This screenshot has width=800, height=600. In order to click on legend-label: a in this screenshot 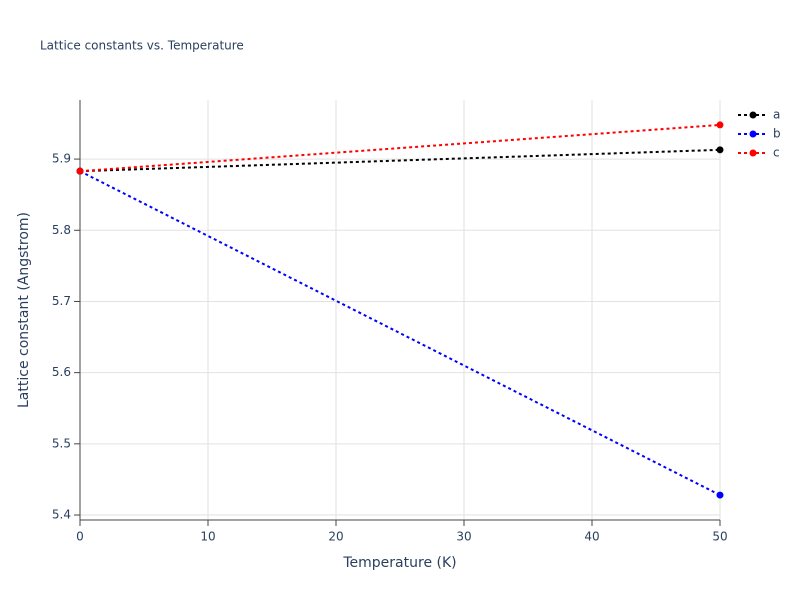, I will do `click(776, 115)`.